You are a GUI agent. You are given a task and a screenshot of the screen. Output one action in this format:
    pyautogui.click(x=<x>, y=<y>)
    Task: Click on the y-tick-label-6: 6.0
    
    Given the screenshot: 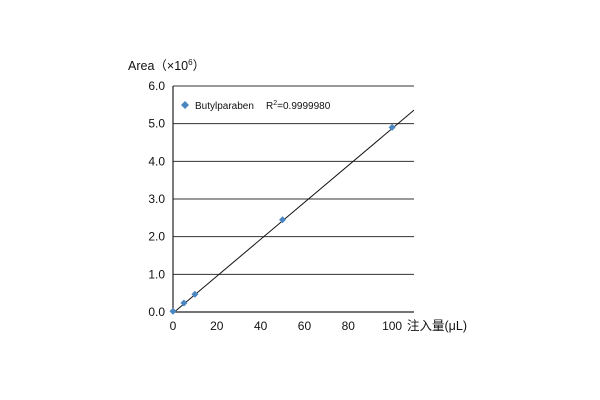 What is the action you would take?
    pyautogui.click(x=156, y=86)
    